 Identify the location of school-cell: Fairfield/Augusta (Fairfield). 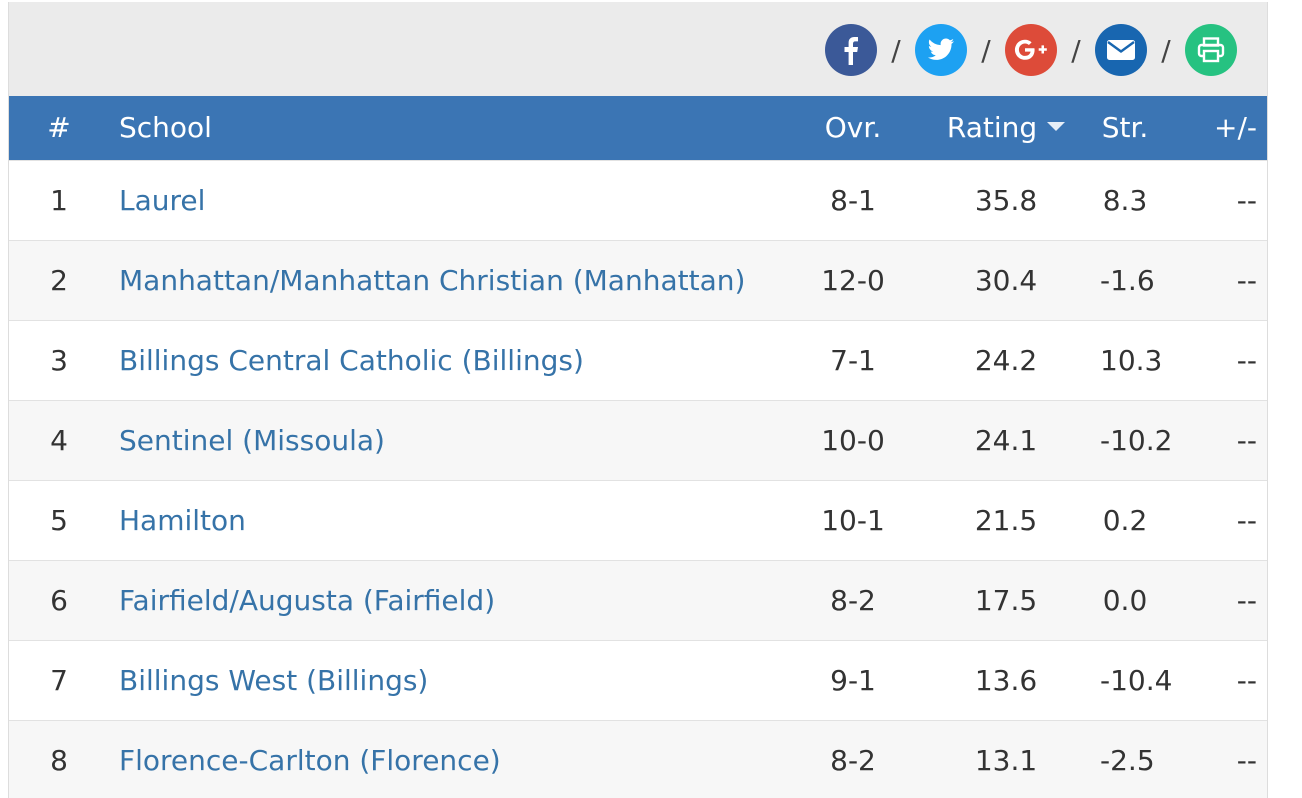
(451, 600).